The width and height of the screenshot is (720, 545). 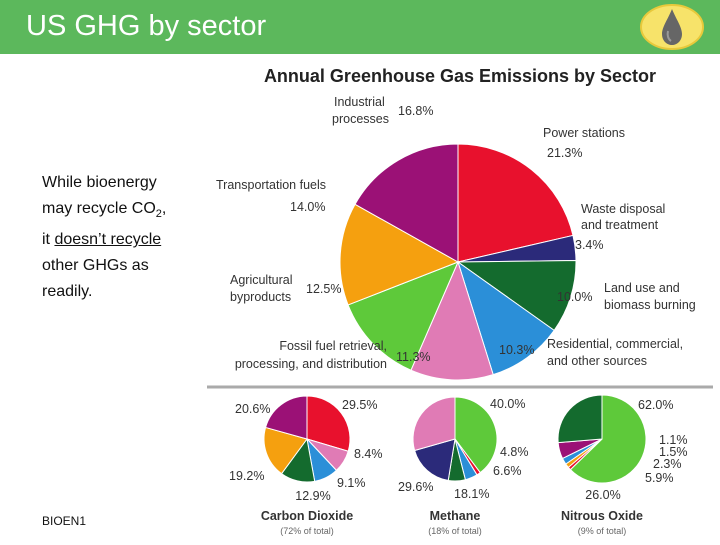 What do you see at coordinates (620, 225) in the screenshot?
I see `sector-label: and treatment` at bounding box center [620, 225].